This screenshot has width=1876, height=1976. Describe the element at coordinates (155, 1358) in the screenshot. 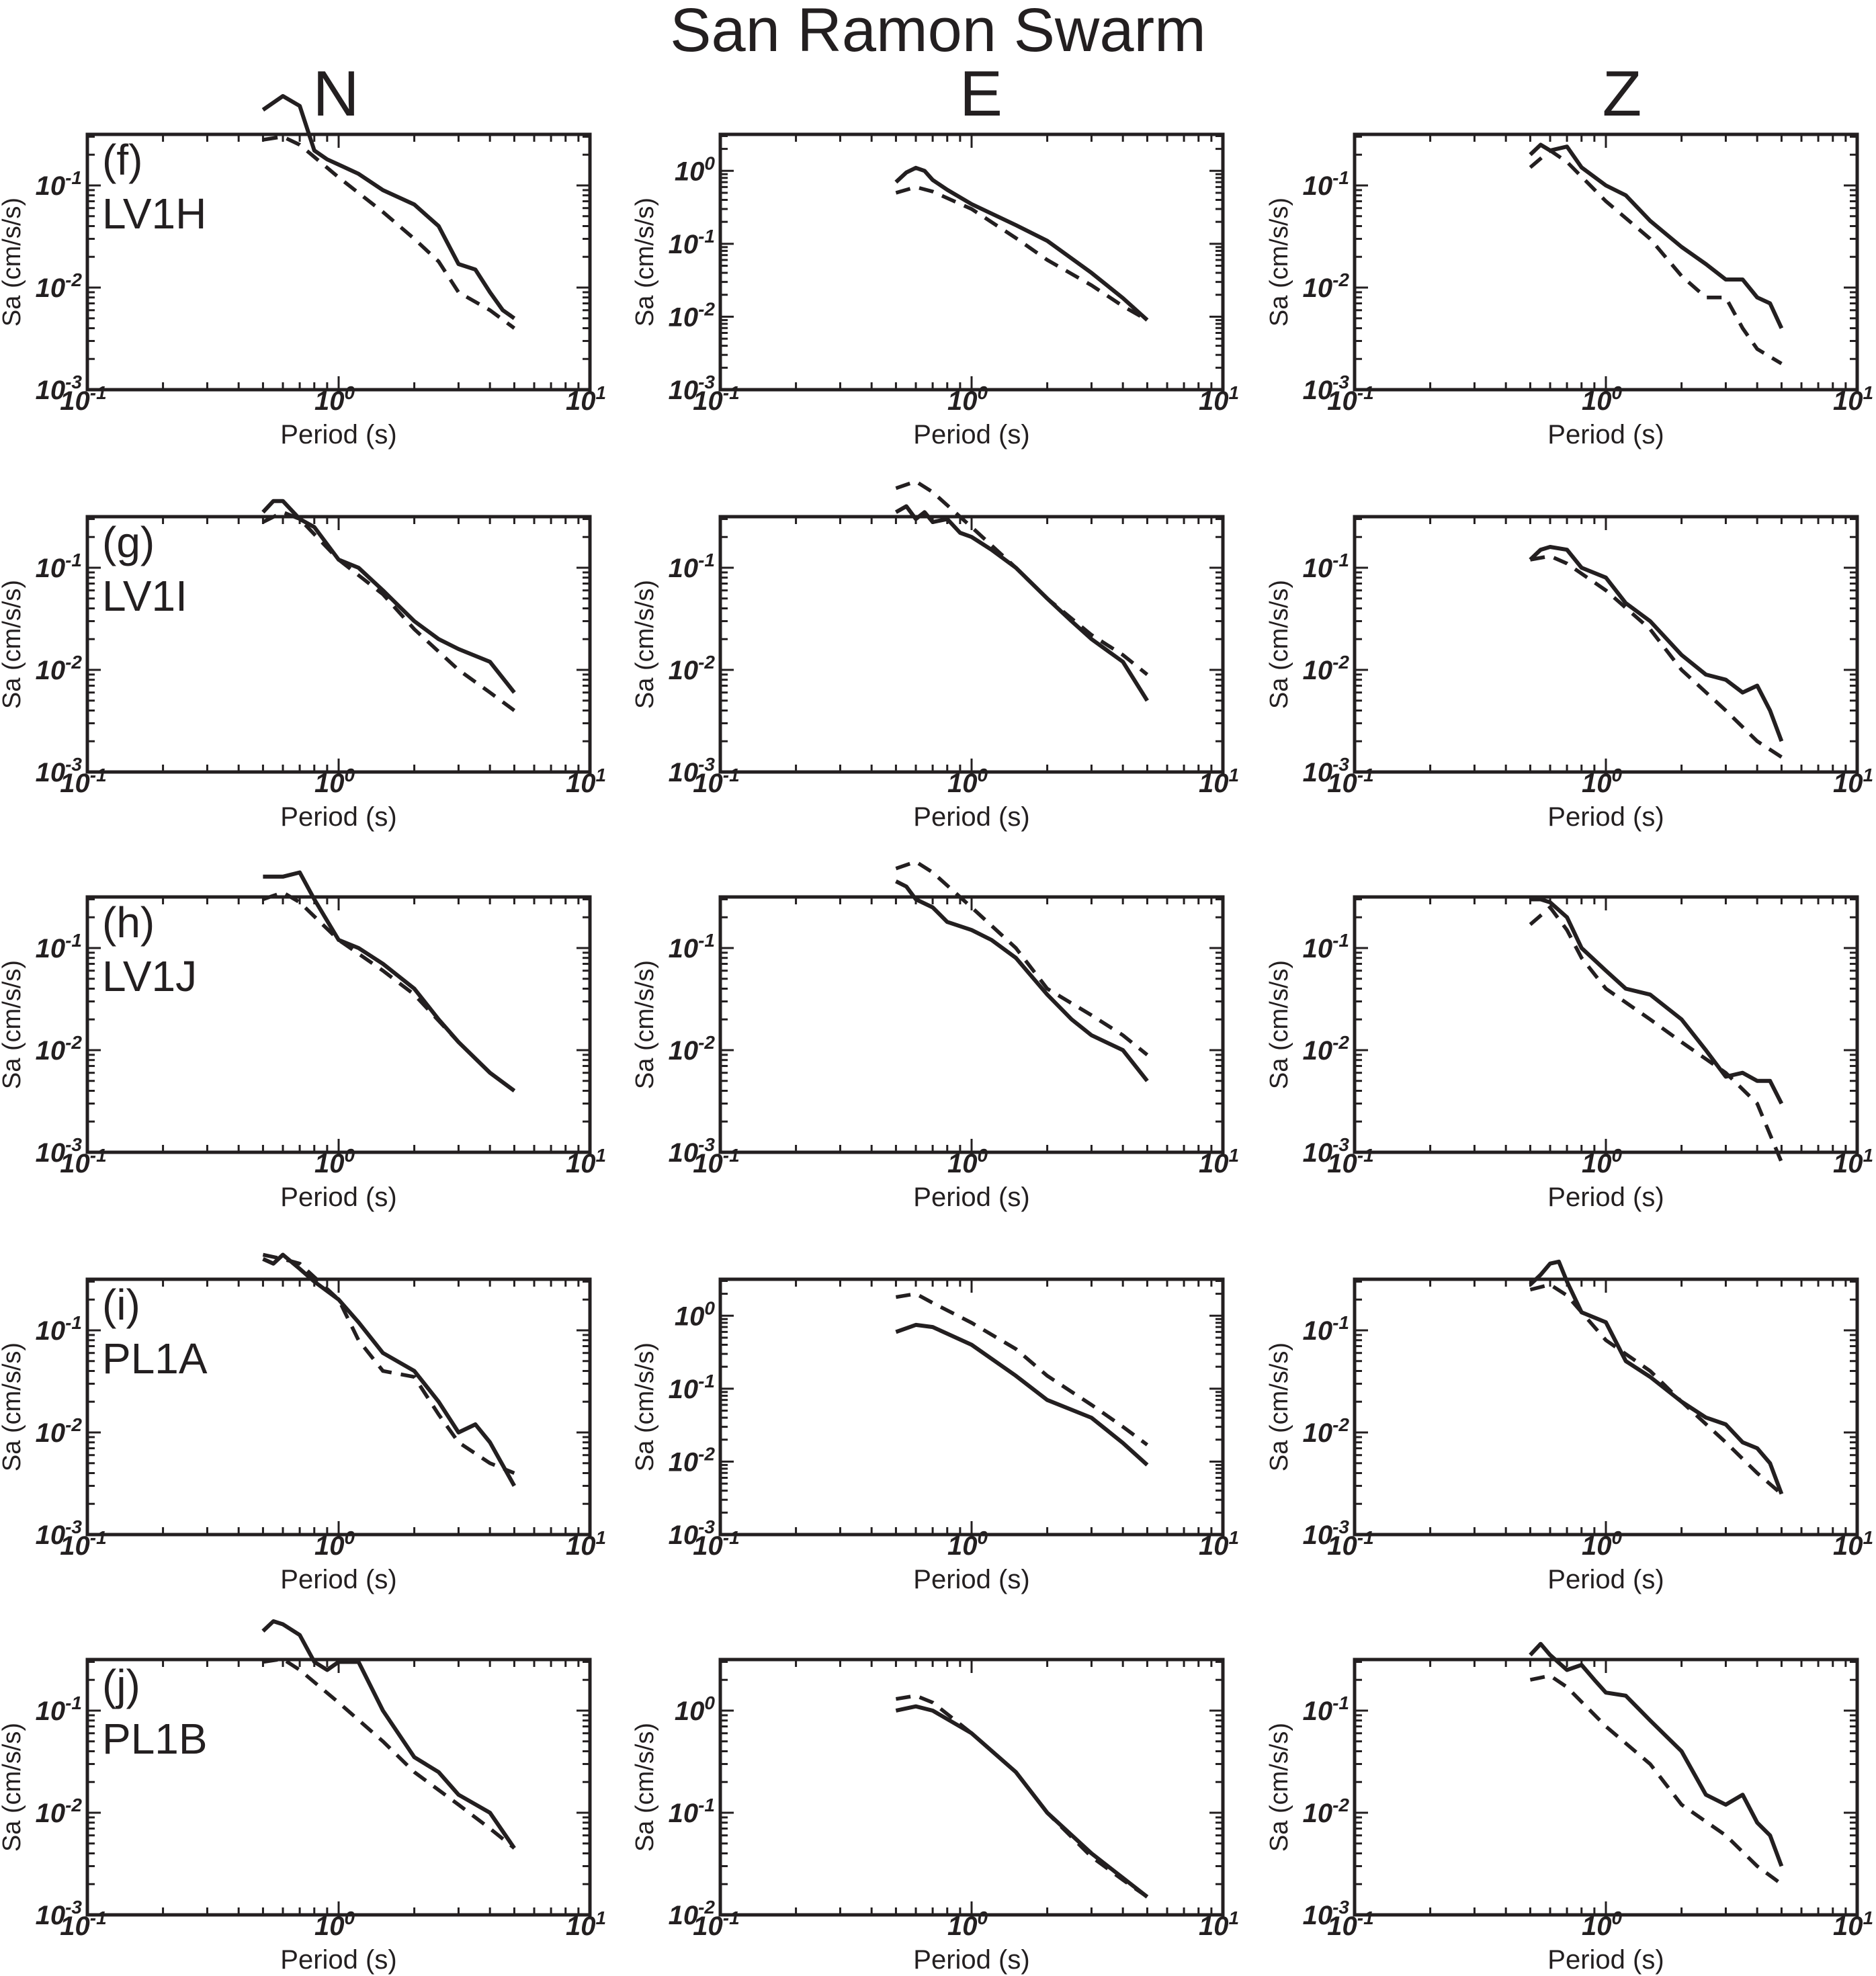

I see `station-label: PL1A` at that location.